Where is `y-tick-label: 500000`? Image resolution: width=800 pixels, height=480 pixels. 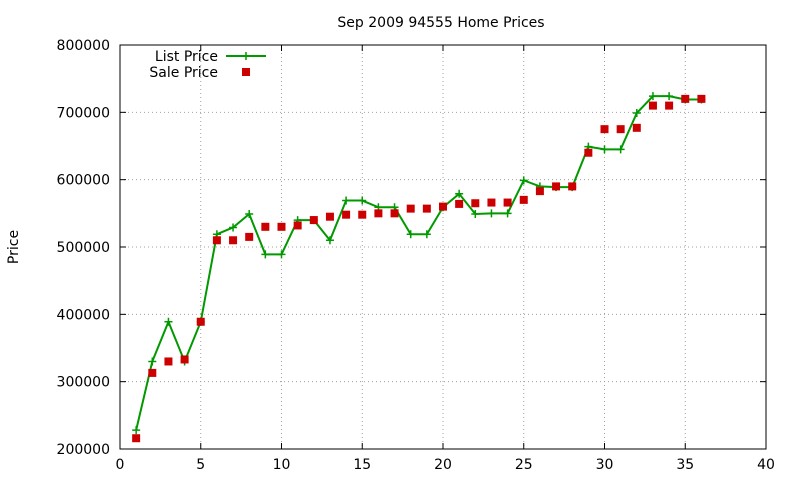
y-tick-label: 500000 is located at coordinates (83, 248).